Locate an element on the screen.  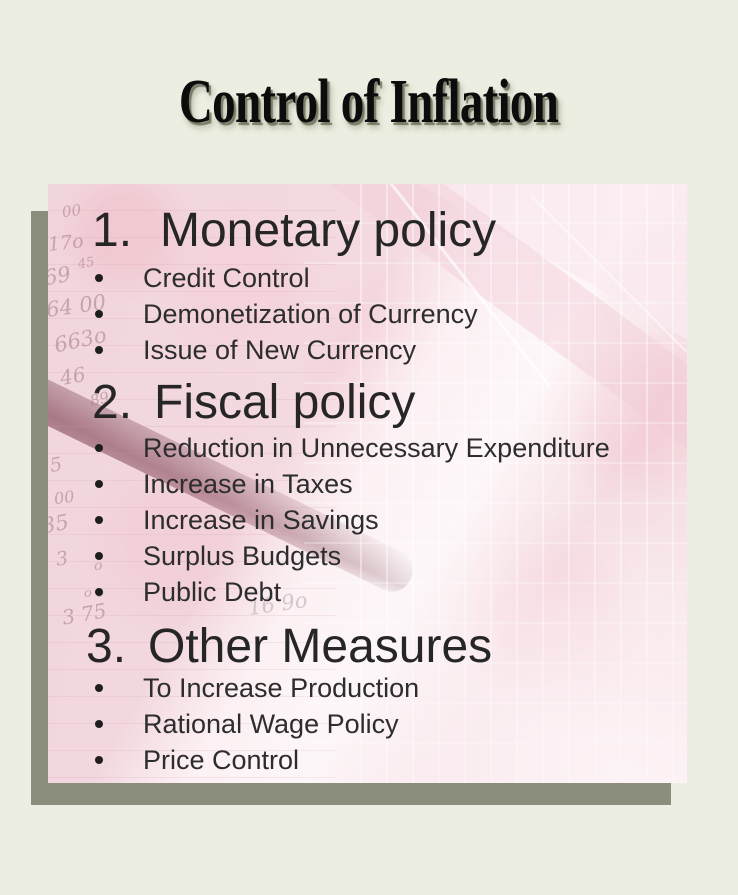
list-item: Credit Control is located at coordinates (379, 278).